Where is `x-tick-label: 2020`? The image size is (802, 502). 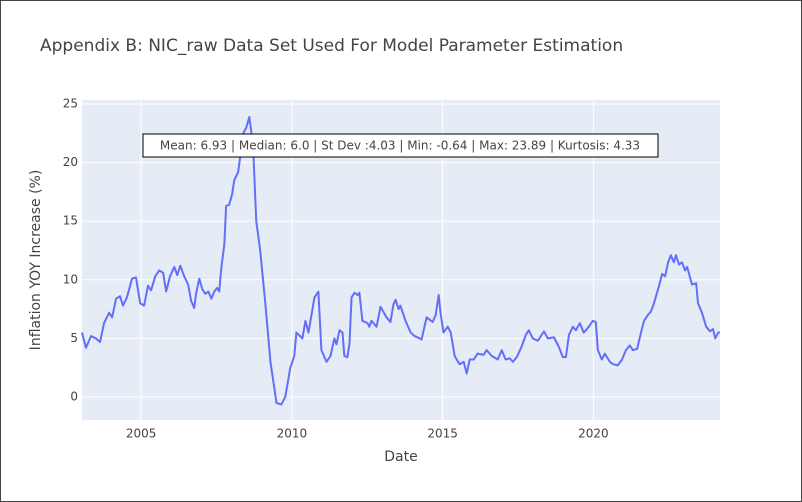 x-tick-label: 2020 is located at coordinates (593, 434).